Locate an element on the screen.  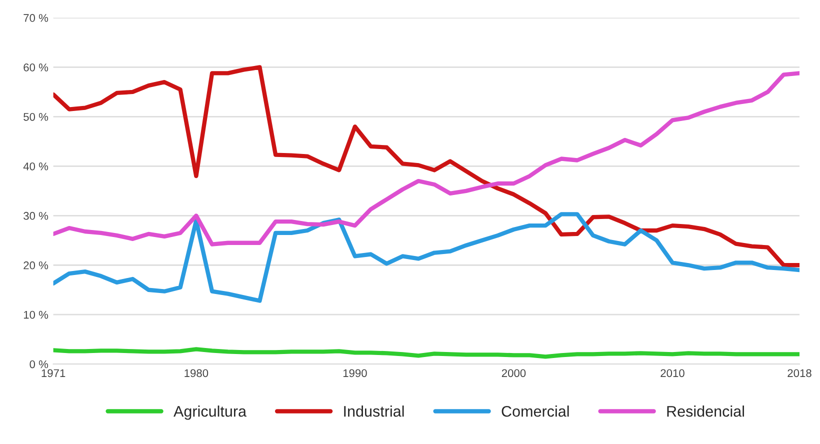
x-tick-label: 2010 is located at coordinates (672, 373).